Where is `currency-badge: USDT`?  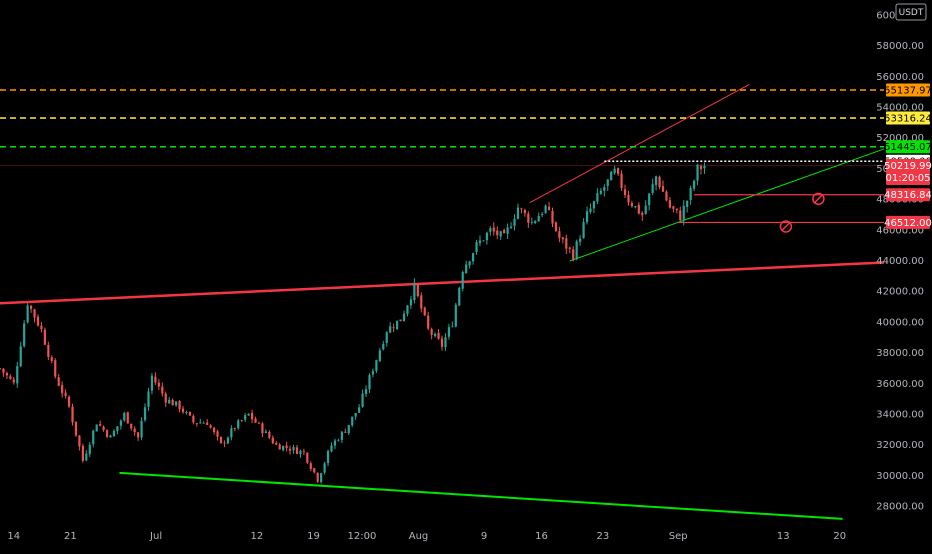
currency-badge: USDT is located at coordinates (911, 12).